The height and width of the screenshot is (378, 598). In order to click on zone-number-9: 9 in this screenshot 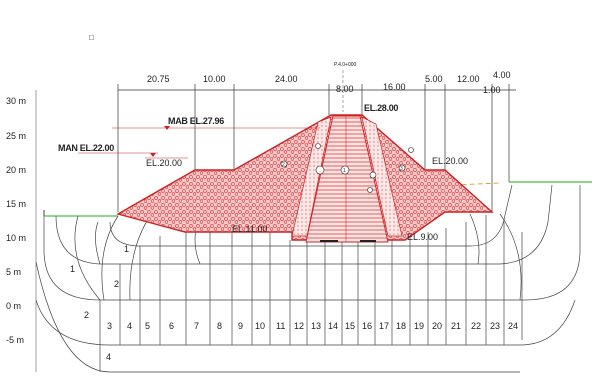, I will do `click(240, 326)`.